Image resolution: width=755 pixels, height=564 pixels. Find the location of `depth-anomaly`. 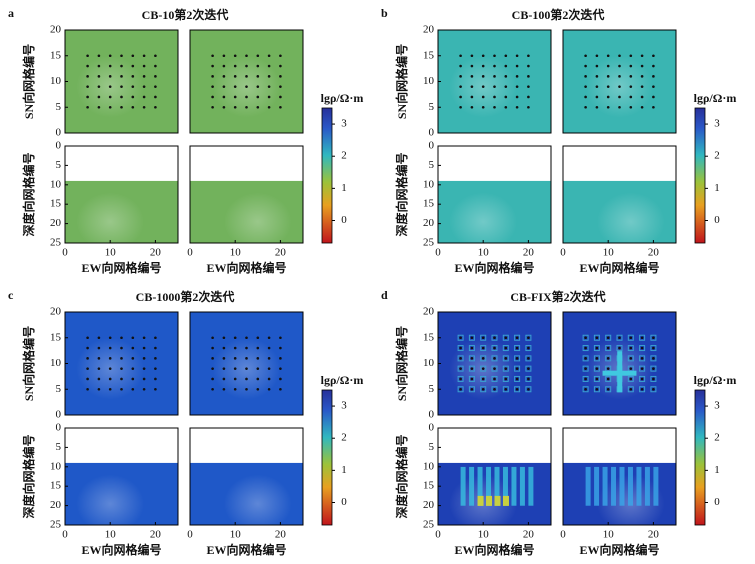

depth-anomaly is located at coordinates (110, 503).